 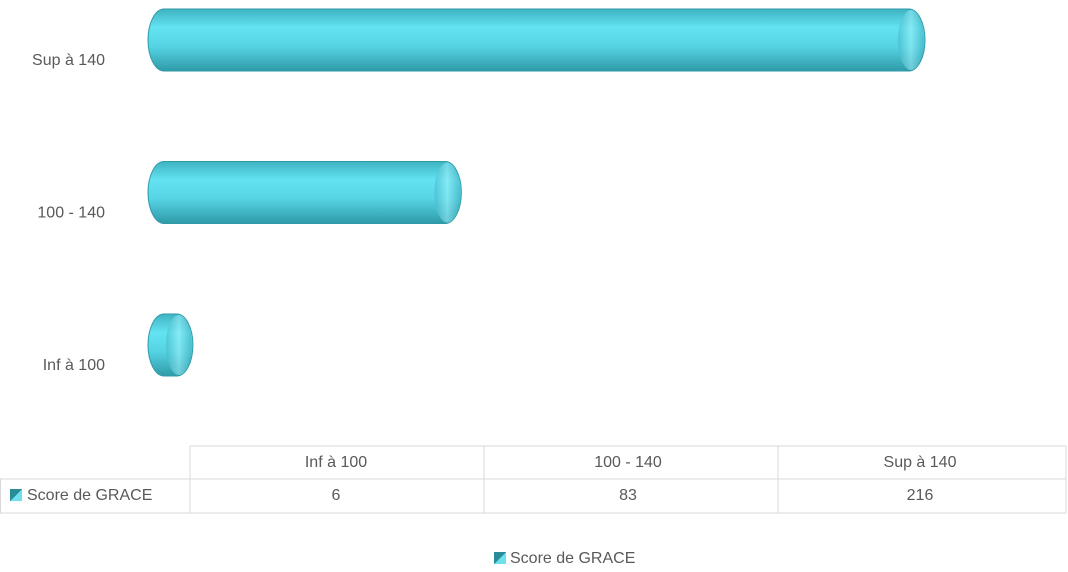 What do you see at coordinates (920, 495) in the screenshot?
I see `table-value: 216` at bounding box center [920, 495].